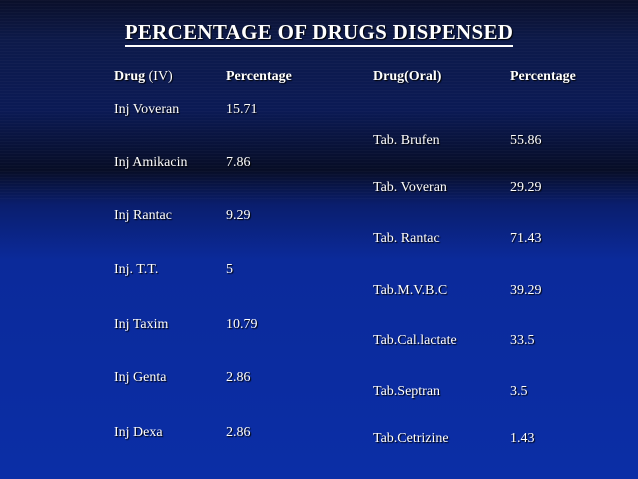  Describe the element at coordinates (526, 238) in the screenshot. I see `oral-row-percentage: 71.43` at that location.